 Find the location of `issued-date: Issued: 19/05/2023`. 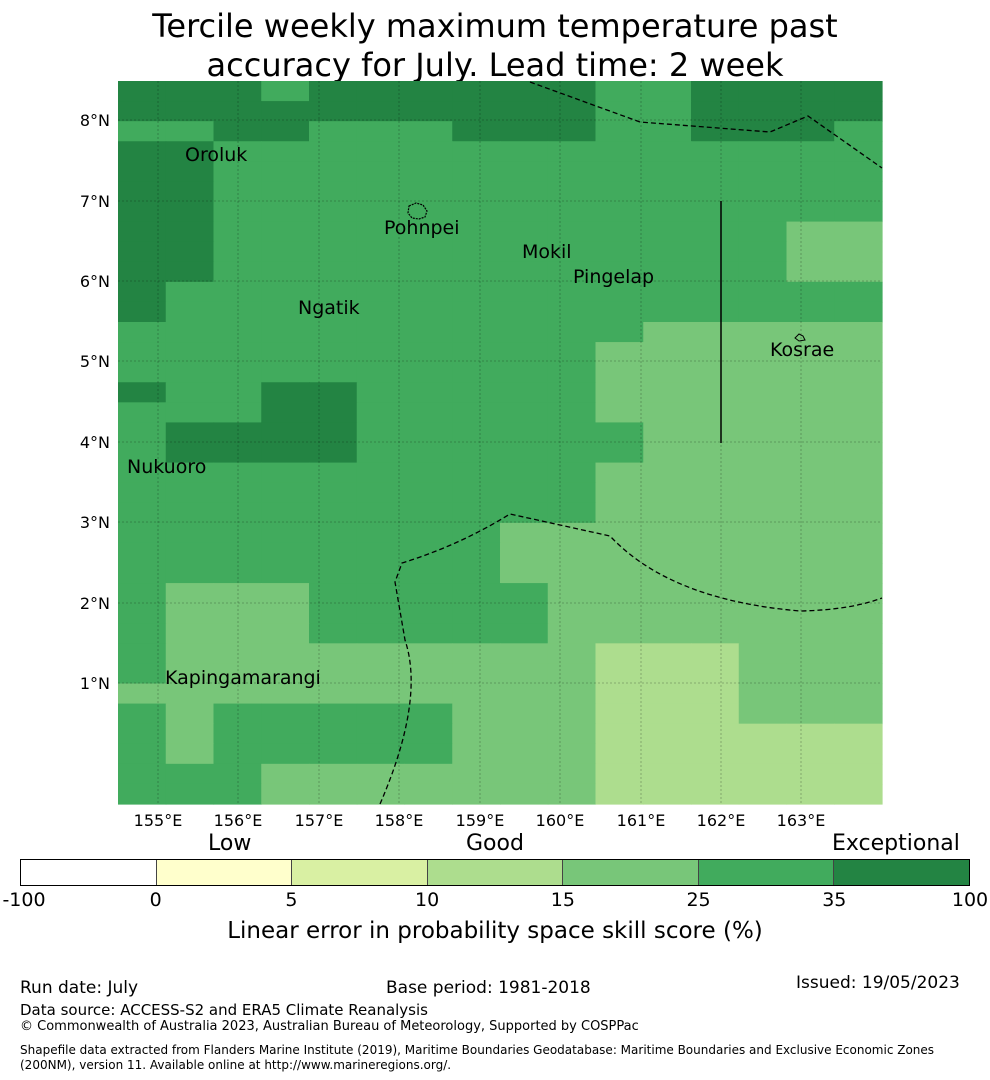

issued-date: Issued: 19/05/2023 is located at coordinates (878, 983).